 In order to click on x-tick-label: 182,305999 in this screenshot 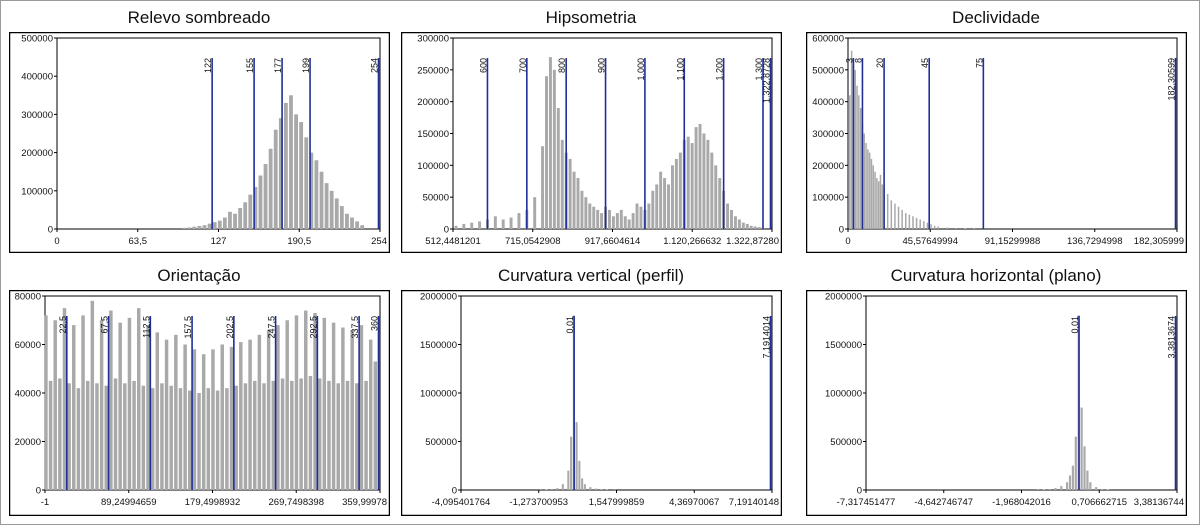, I will do `click(1159, 241)`.